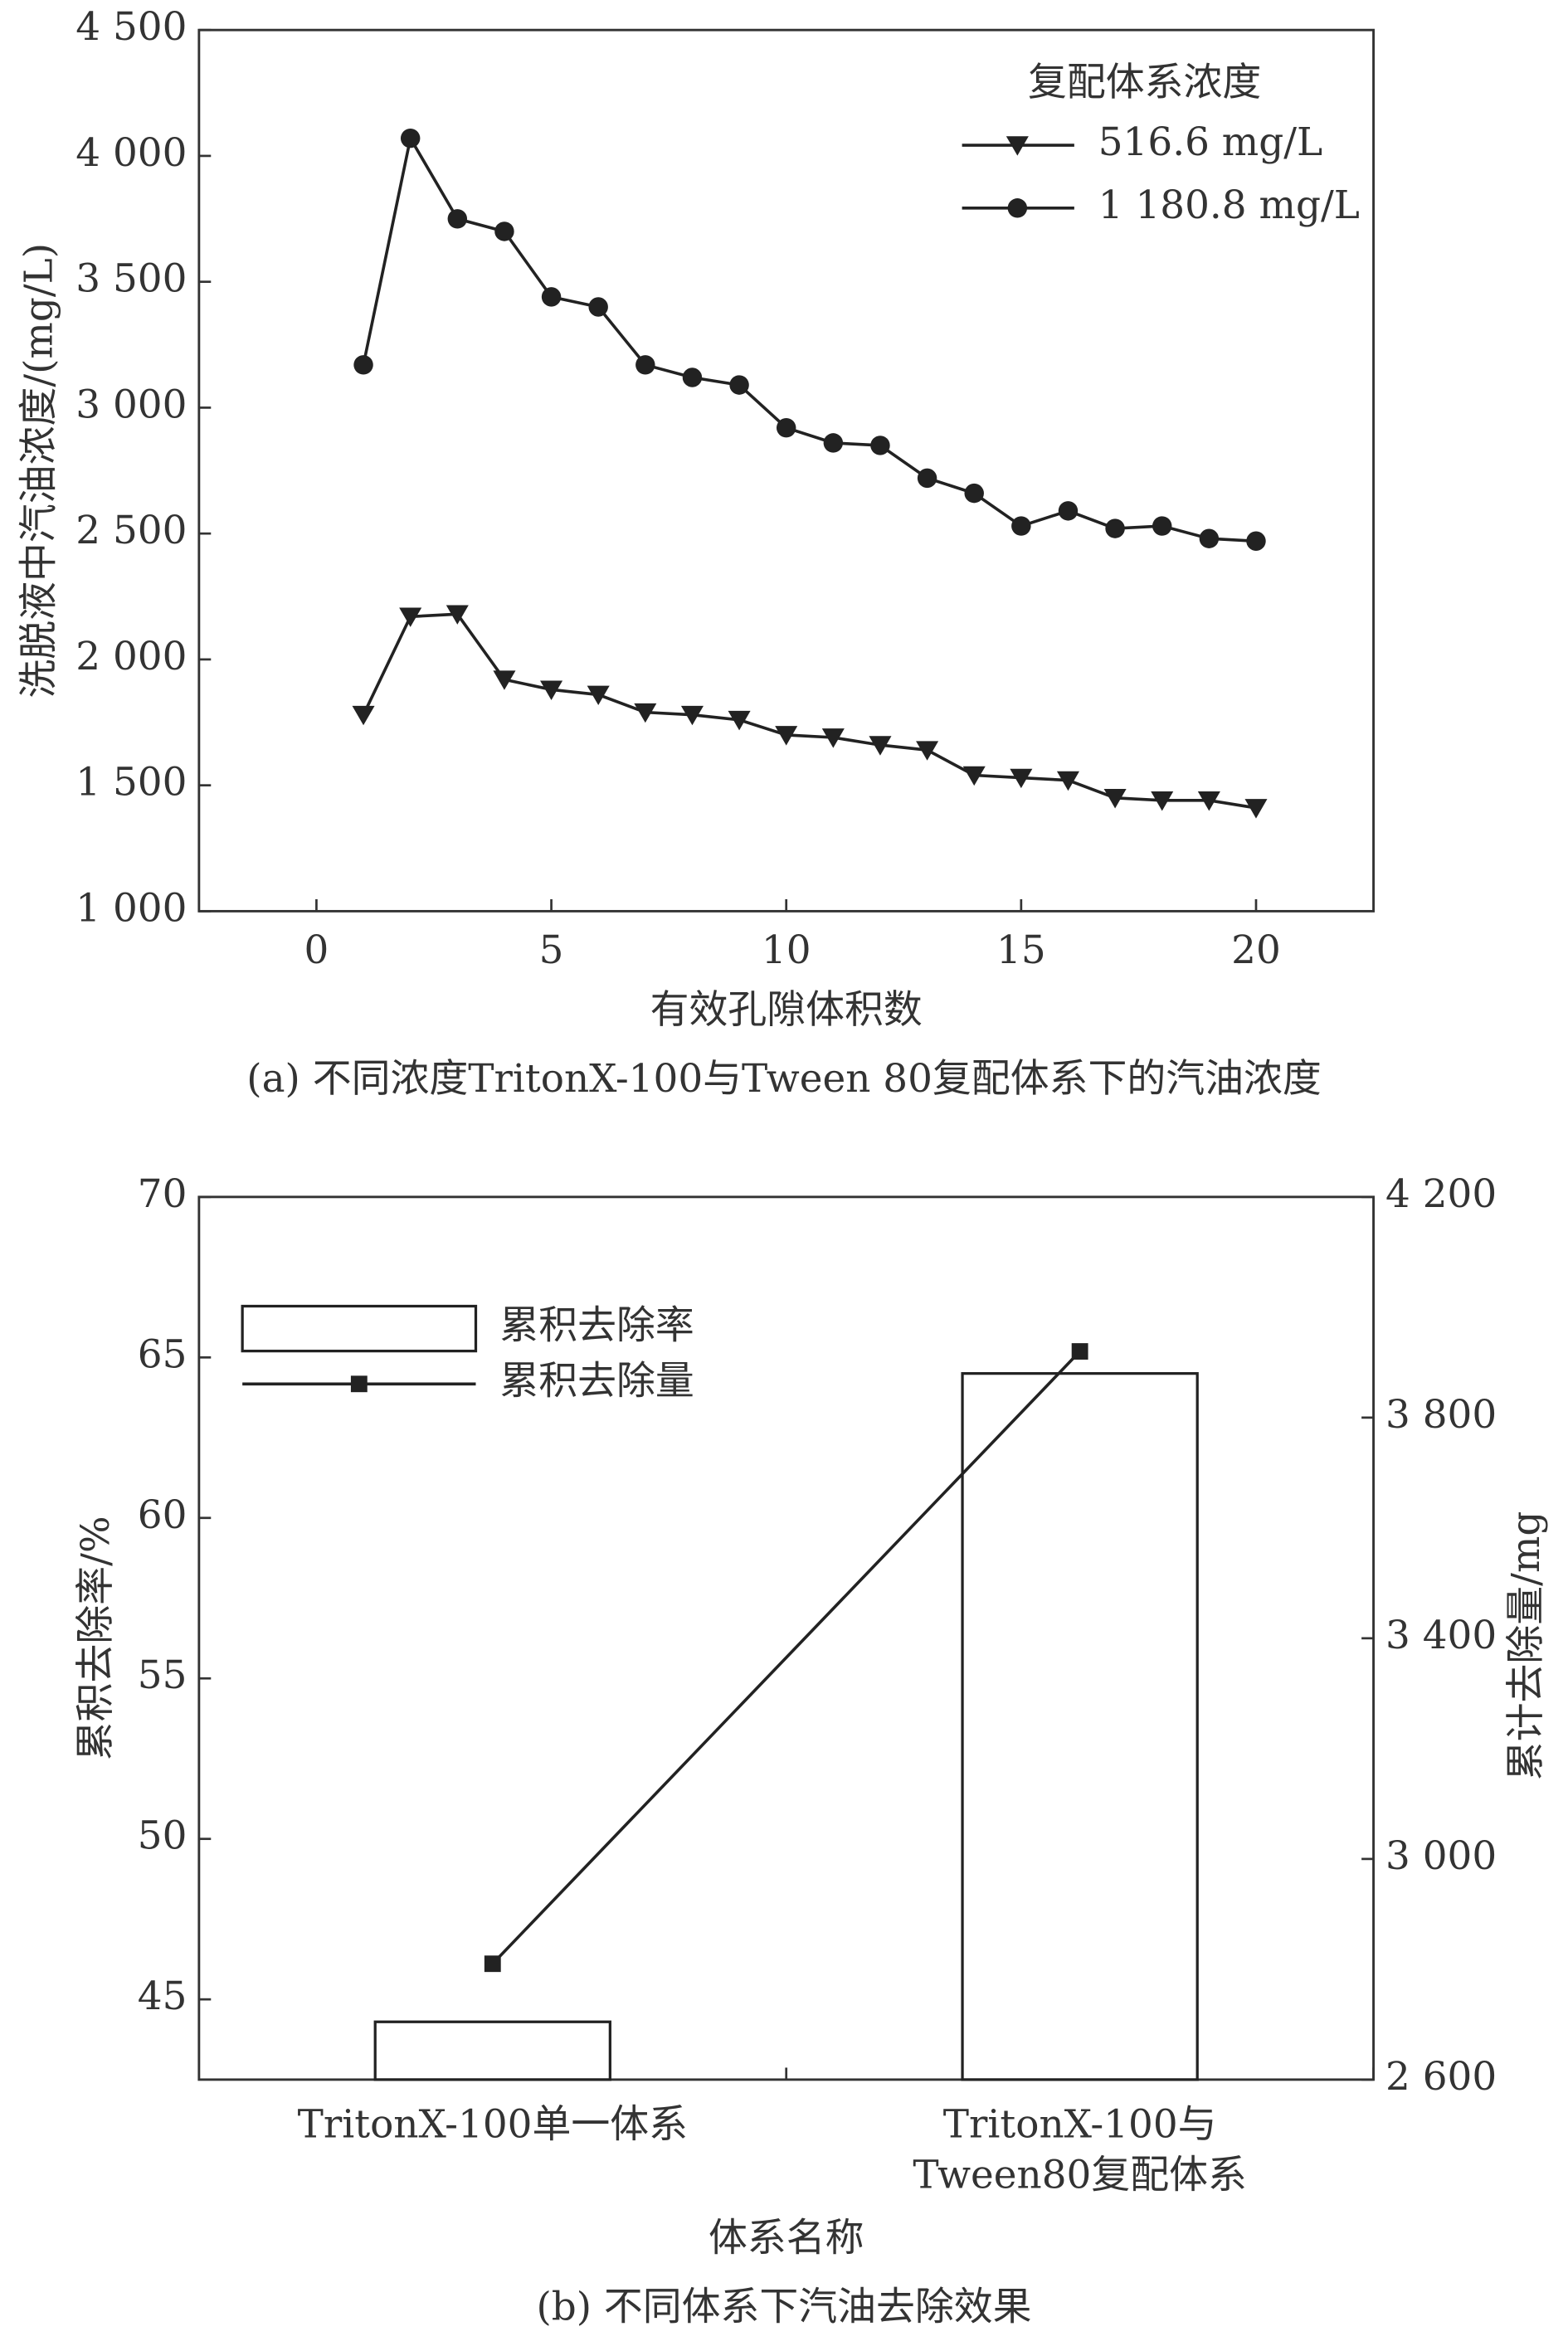 This screenshot has height=2346, width=1568. Describe the element at coordinates (1229, 205) in the screenshot. I see `legend-label: 1 180.8 mg/L` at that location.